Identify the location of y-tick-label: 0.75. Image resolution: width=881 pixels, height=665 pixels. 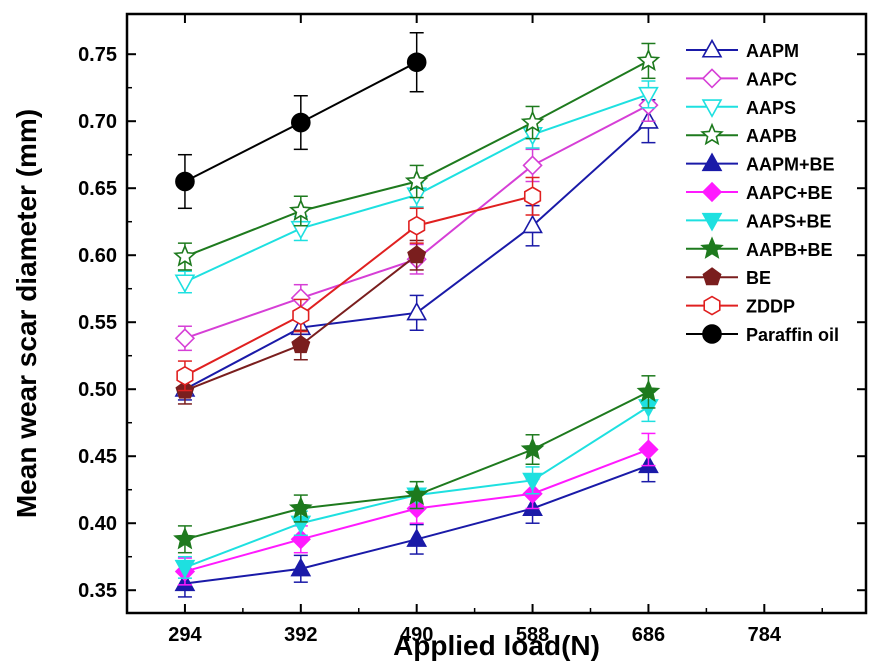
(97, 55).